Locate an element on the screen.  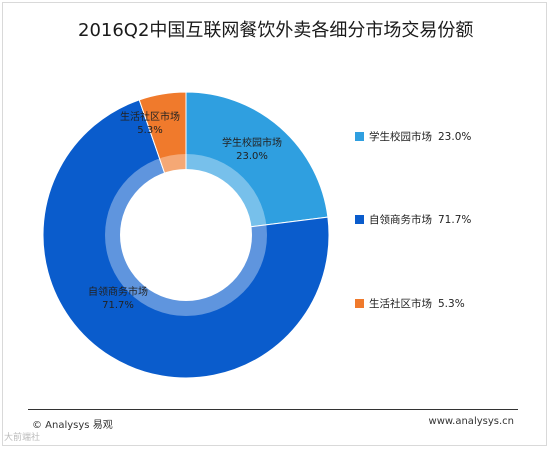
slice-category-label: 生活社区市场 is located at coordinates (150, 116).